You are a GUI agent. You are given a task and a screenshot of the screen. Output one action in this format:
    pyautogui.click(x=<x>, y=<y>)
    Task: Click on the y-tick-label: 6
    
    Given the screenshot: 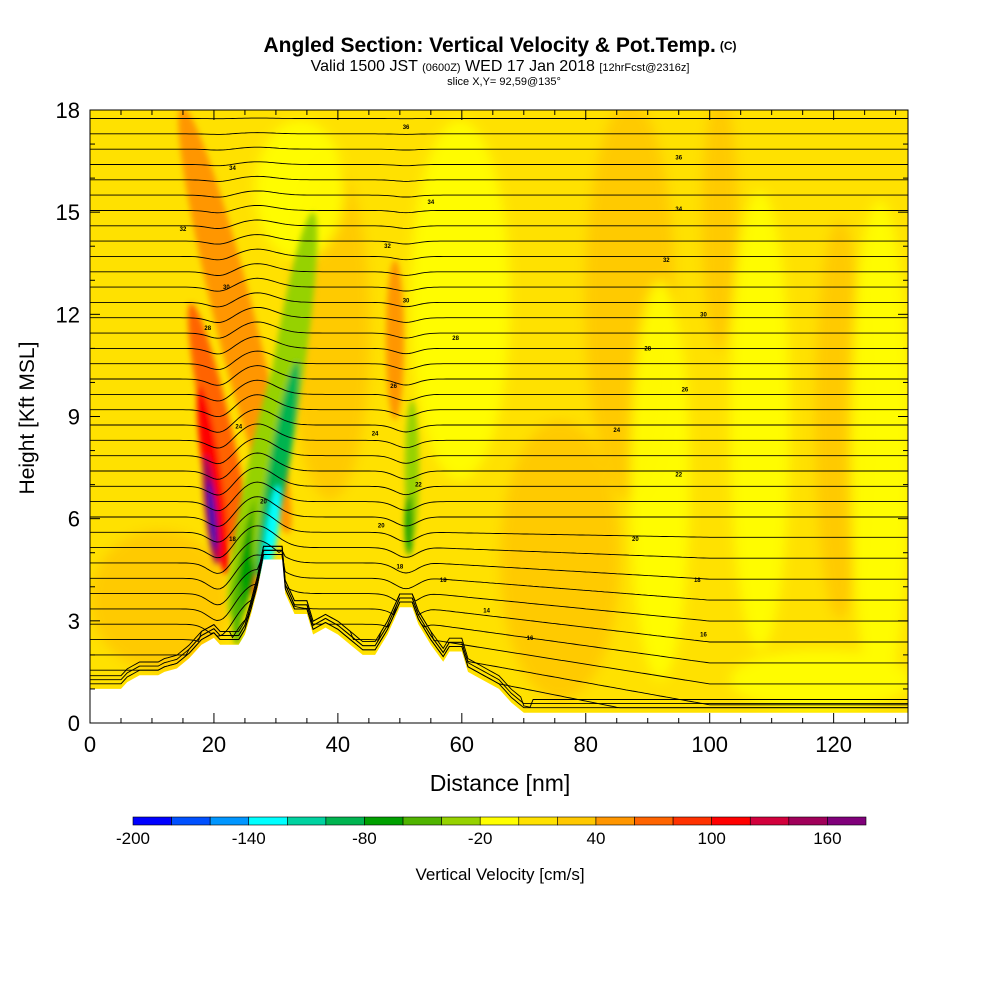 What is the action you would take?
    pyautogui.click(x=74, y=519)
    